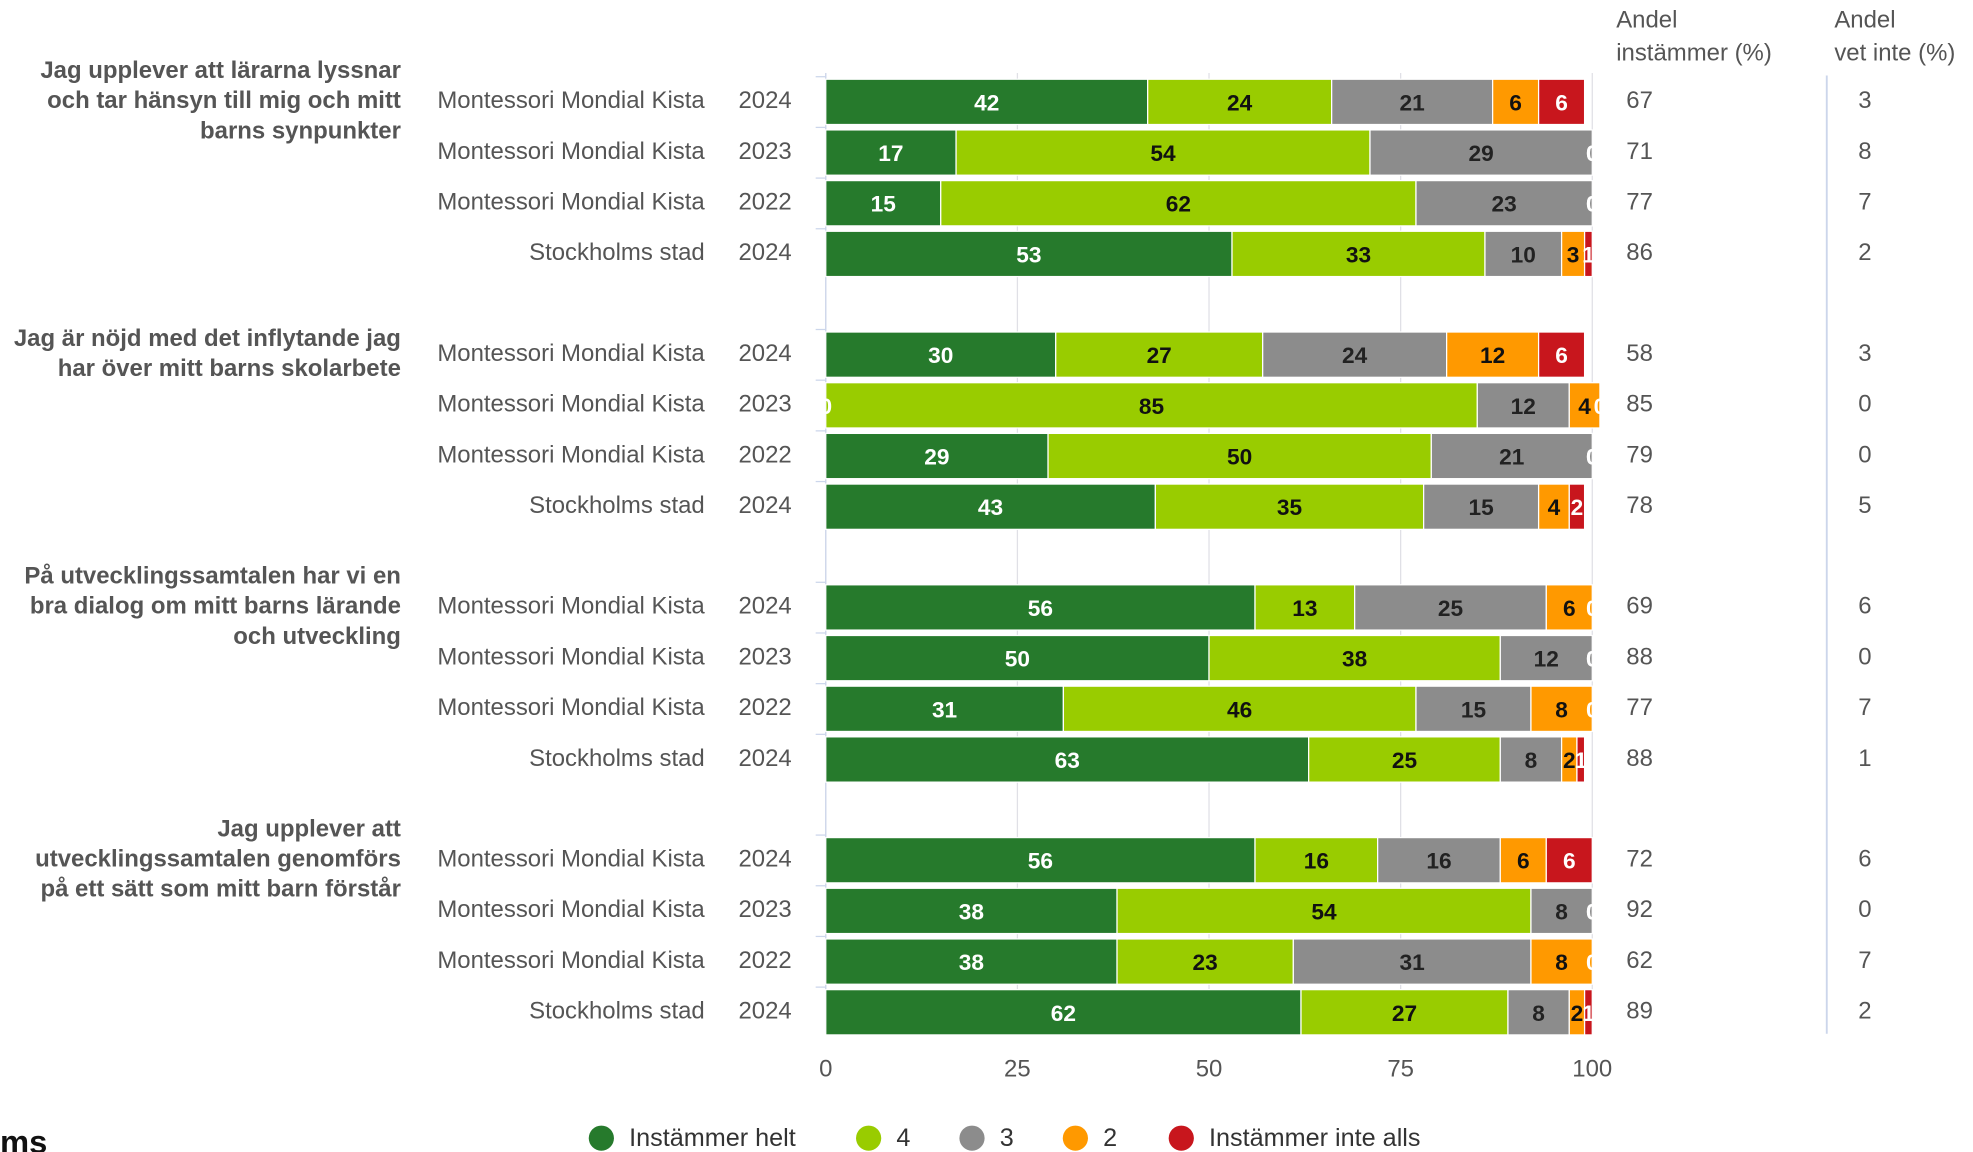 The width and height of the screenshot is (1973, 1152). Describe the element at coordinates (1412, 962) in the screenshot. I see `data-label: 31` at that location.